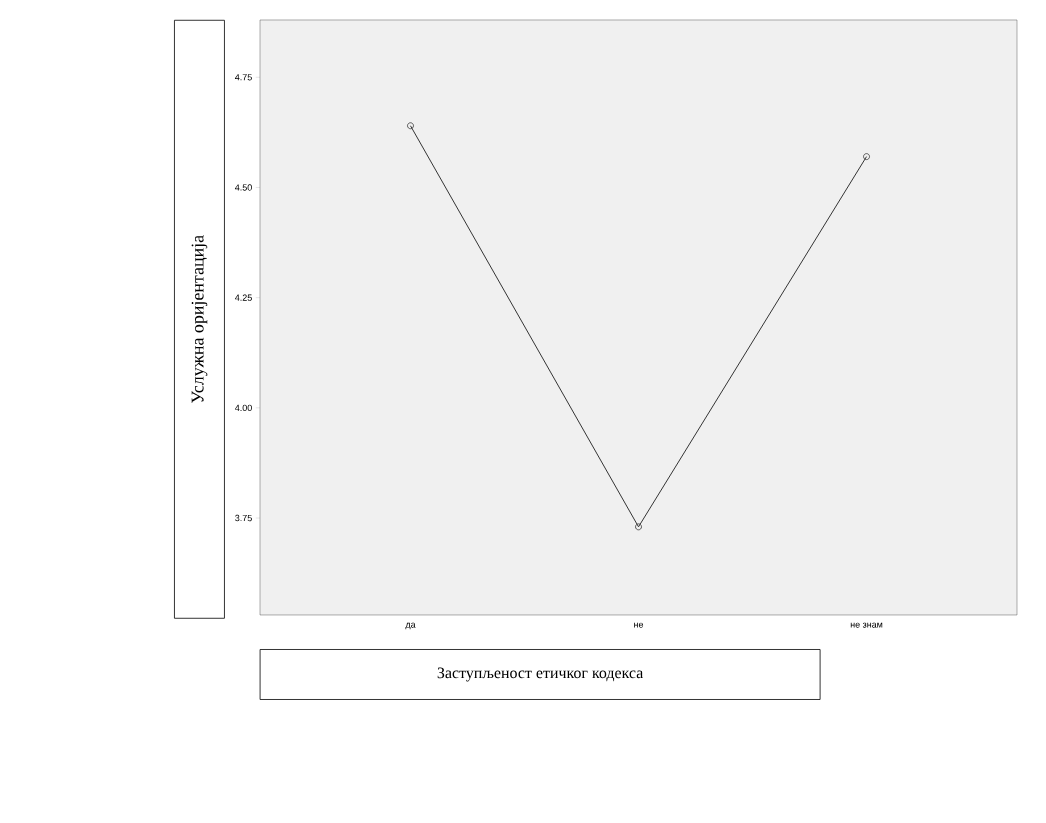  I want to click on x-tick-label: не знам, so click(866, 625).